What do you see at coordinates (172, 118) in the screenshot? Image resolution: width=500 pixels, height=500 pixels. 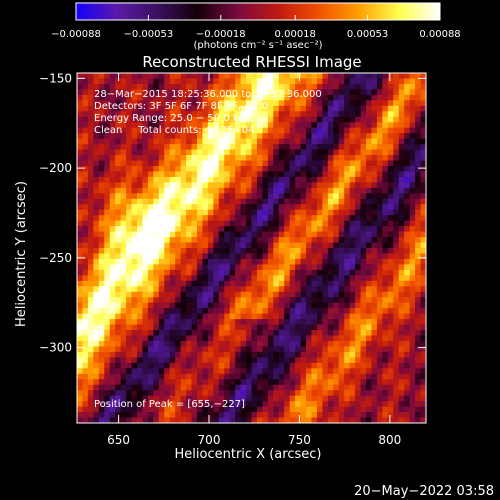 I see `annotation-energy-range: Energy Range: 25.0 − 50.0 keV` at bounding box center [172, 118].